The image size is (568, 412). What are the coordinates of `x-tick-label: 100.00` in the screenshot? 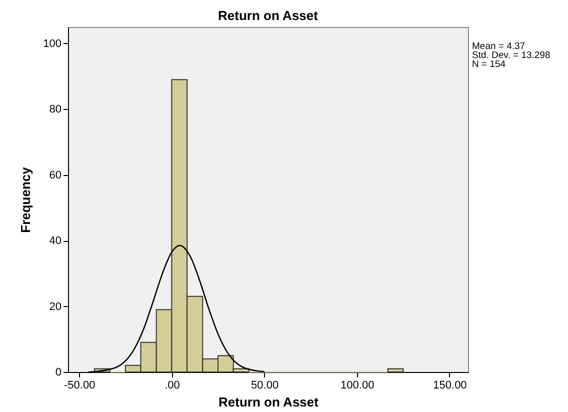 It's located at (357, 386).